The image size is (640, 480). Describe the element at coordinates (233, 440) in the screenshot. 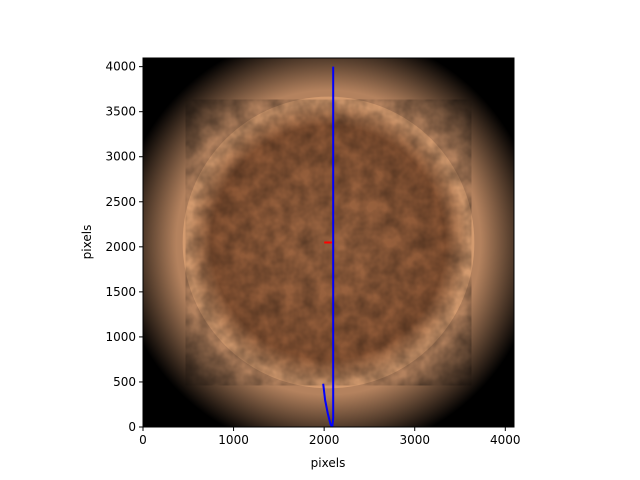

I see `x-tick-label: 1000` at that location.